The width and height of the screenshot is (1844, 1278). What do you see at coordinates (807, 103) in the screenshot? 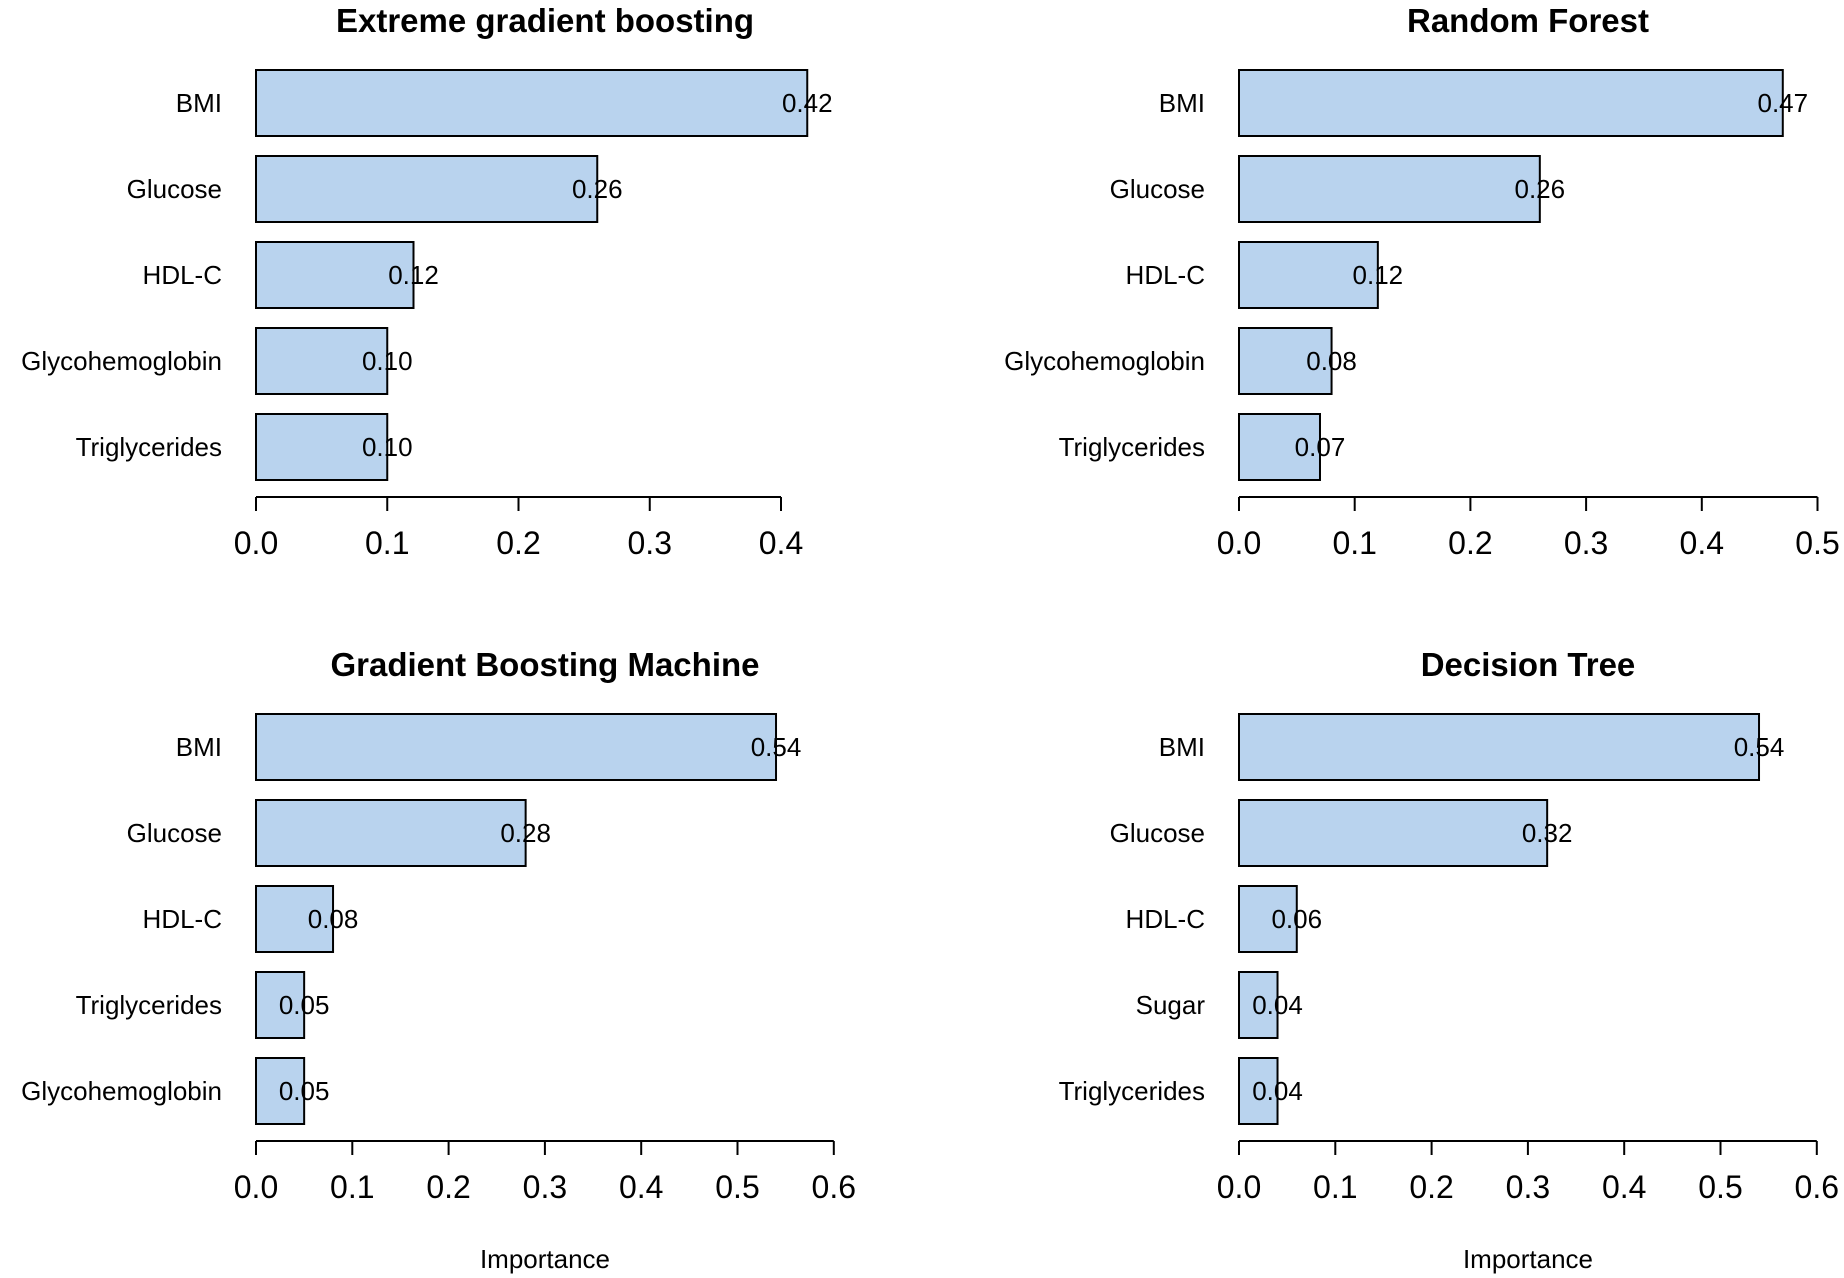
I see `data-label: 0.42` at bounding box center [807, 103].